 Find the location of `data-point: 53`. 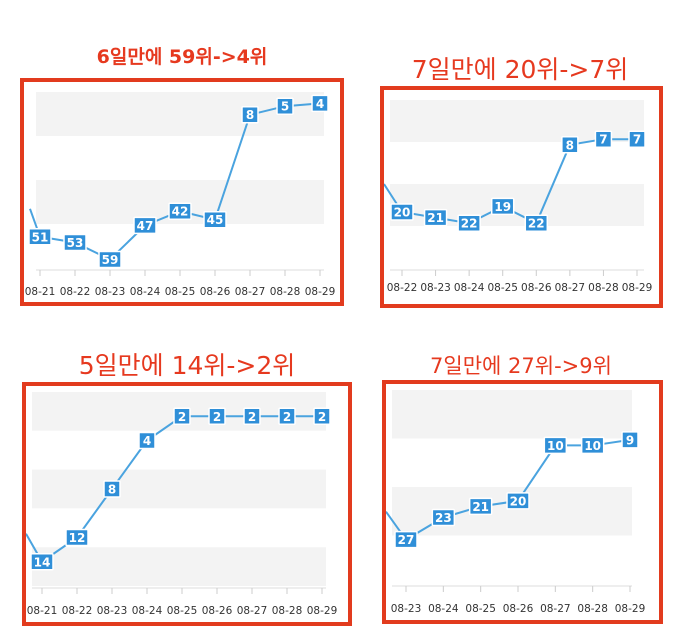

data-point: 53 is located at coordinates (75, 242).